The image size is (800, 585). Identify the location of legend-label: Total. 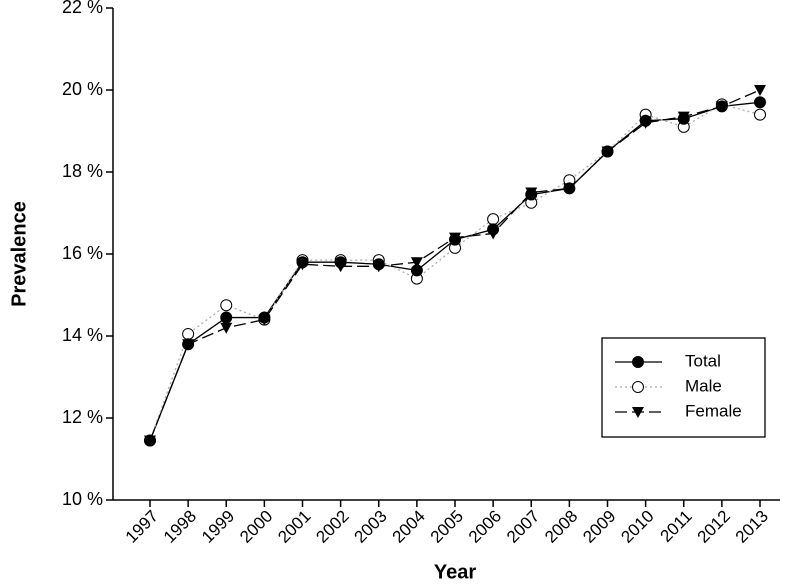
(703, 360).